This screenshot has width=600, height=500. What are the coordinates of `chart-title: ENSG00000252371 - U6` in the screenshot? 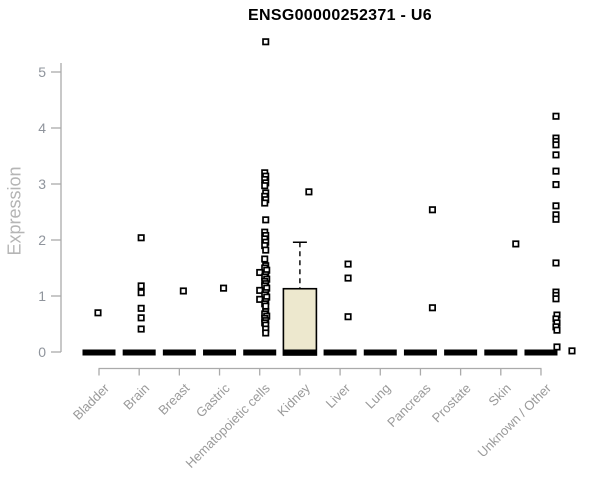 It's located at (340, 15).